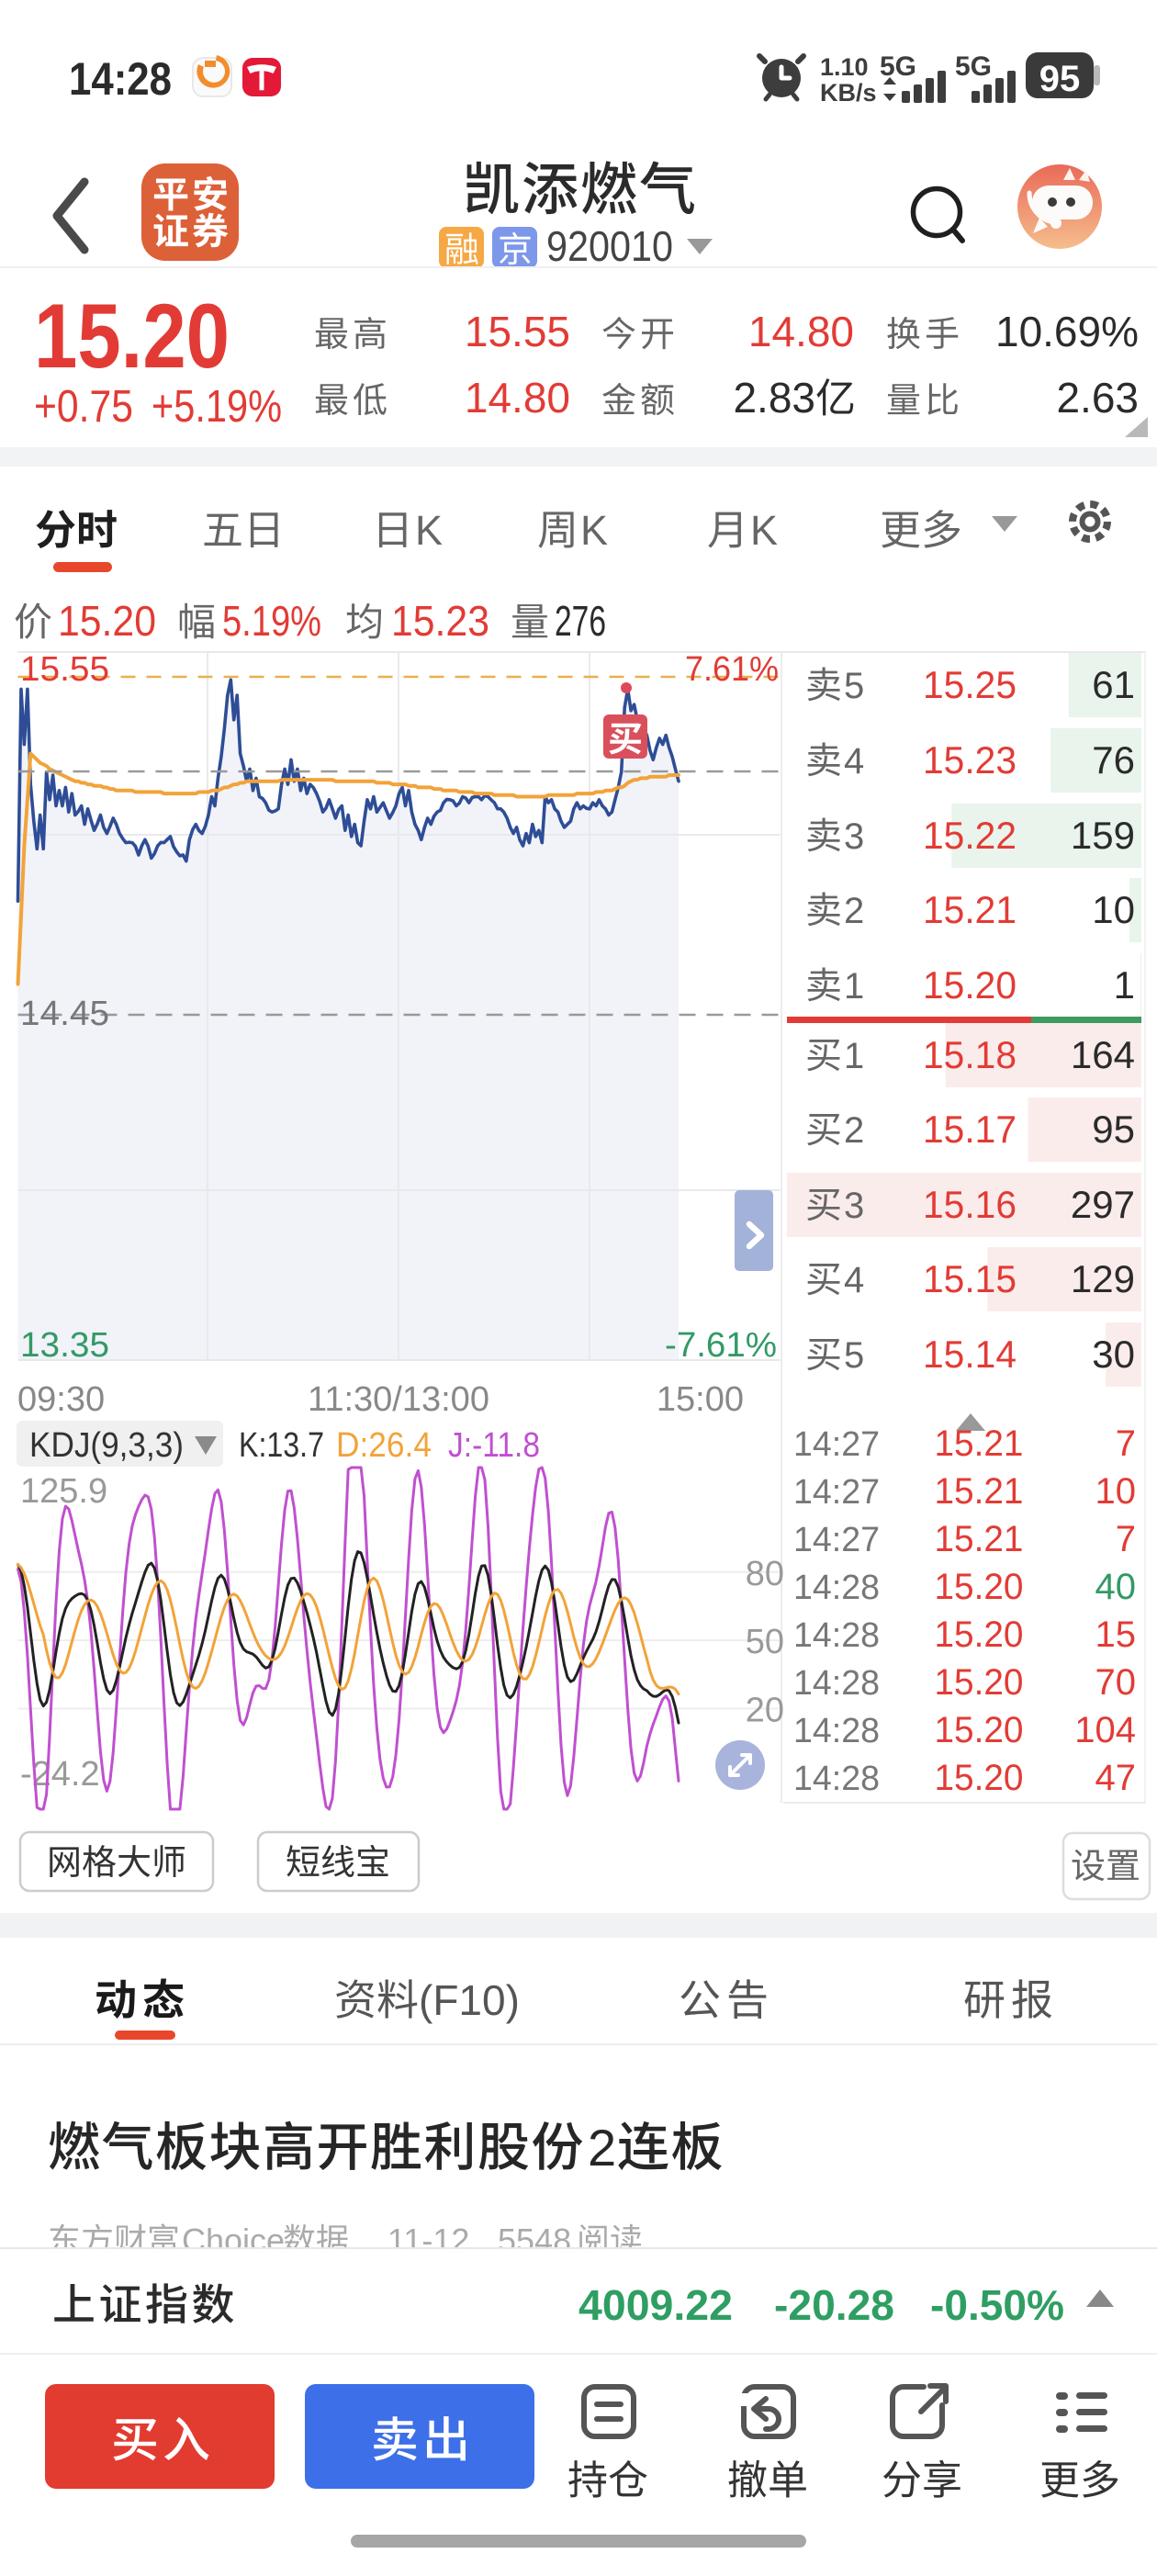  Describe the element at coordinates (844, 67) in the screenshot. I see `svg-text: 1.10` at that location.